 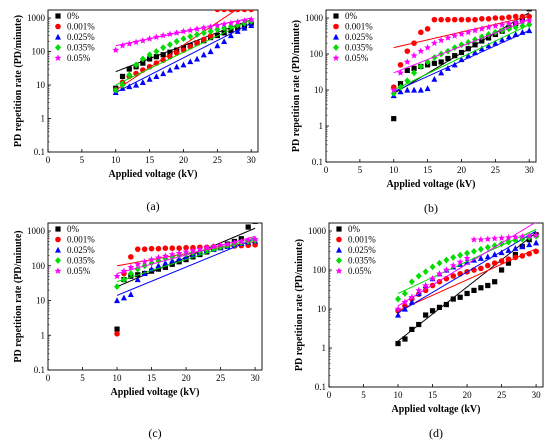 What do you see at coordinates (152, 206) in the screenshot?
I see `panel-caption: (a)` at bounding box center [152, 206].